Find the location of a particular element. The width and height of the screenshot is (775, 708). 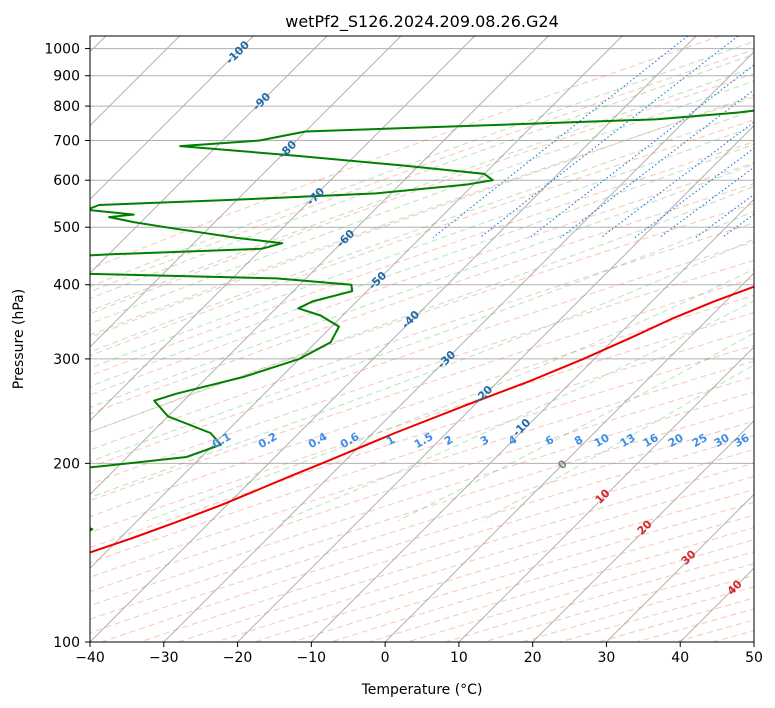

y-tick-label: 1000 is located at coordinates (62, 50).